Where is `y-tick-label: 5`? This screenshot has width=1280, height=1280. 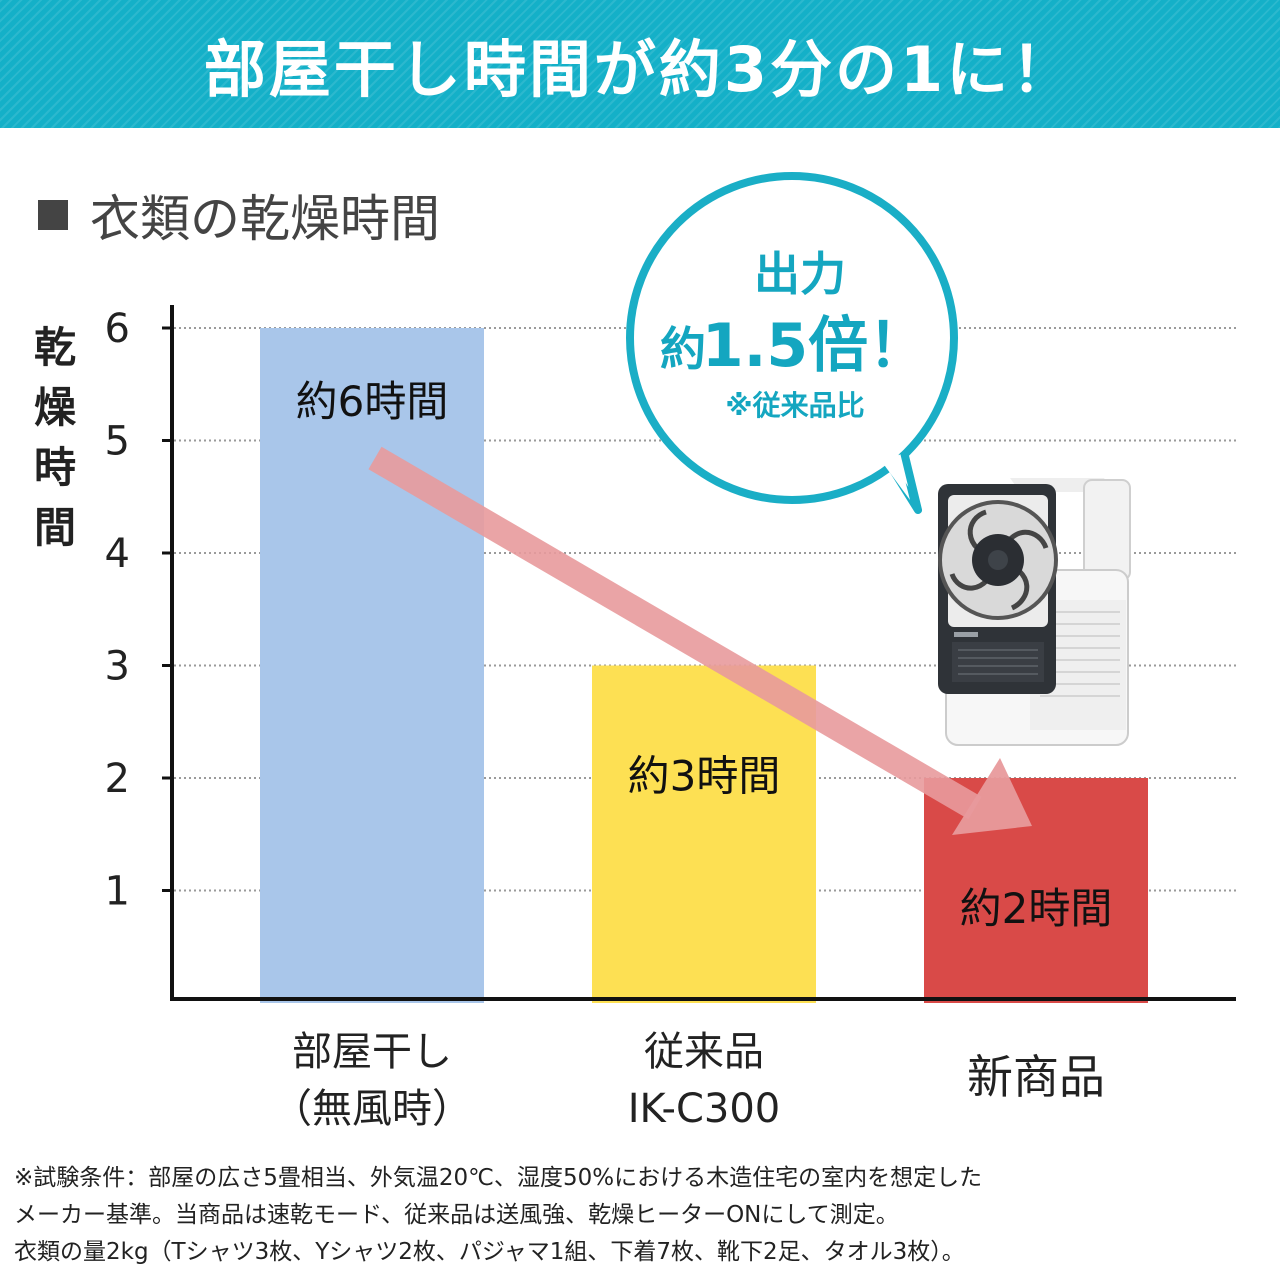
y-tick-label: 5 is located at coordinates (117, 442).